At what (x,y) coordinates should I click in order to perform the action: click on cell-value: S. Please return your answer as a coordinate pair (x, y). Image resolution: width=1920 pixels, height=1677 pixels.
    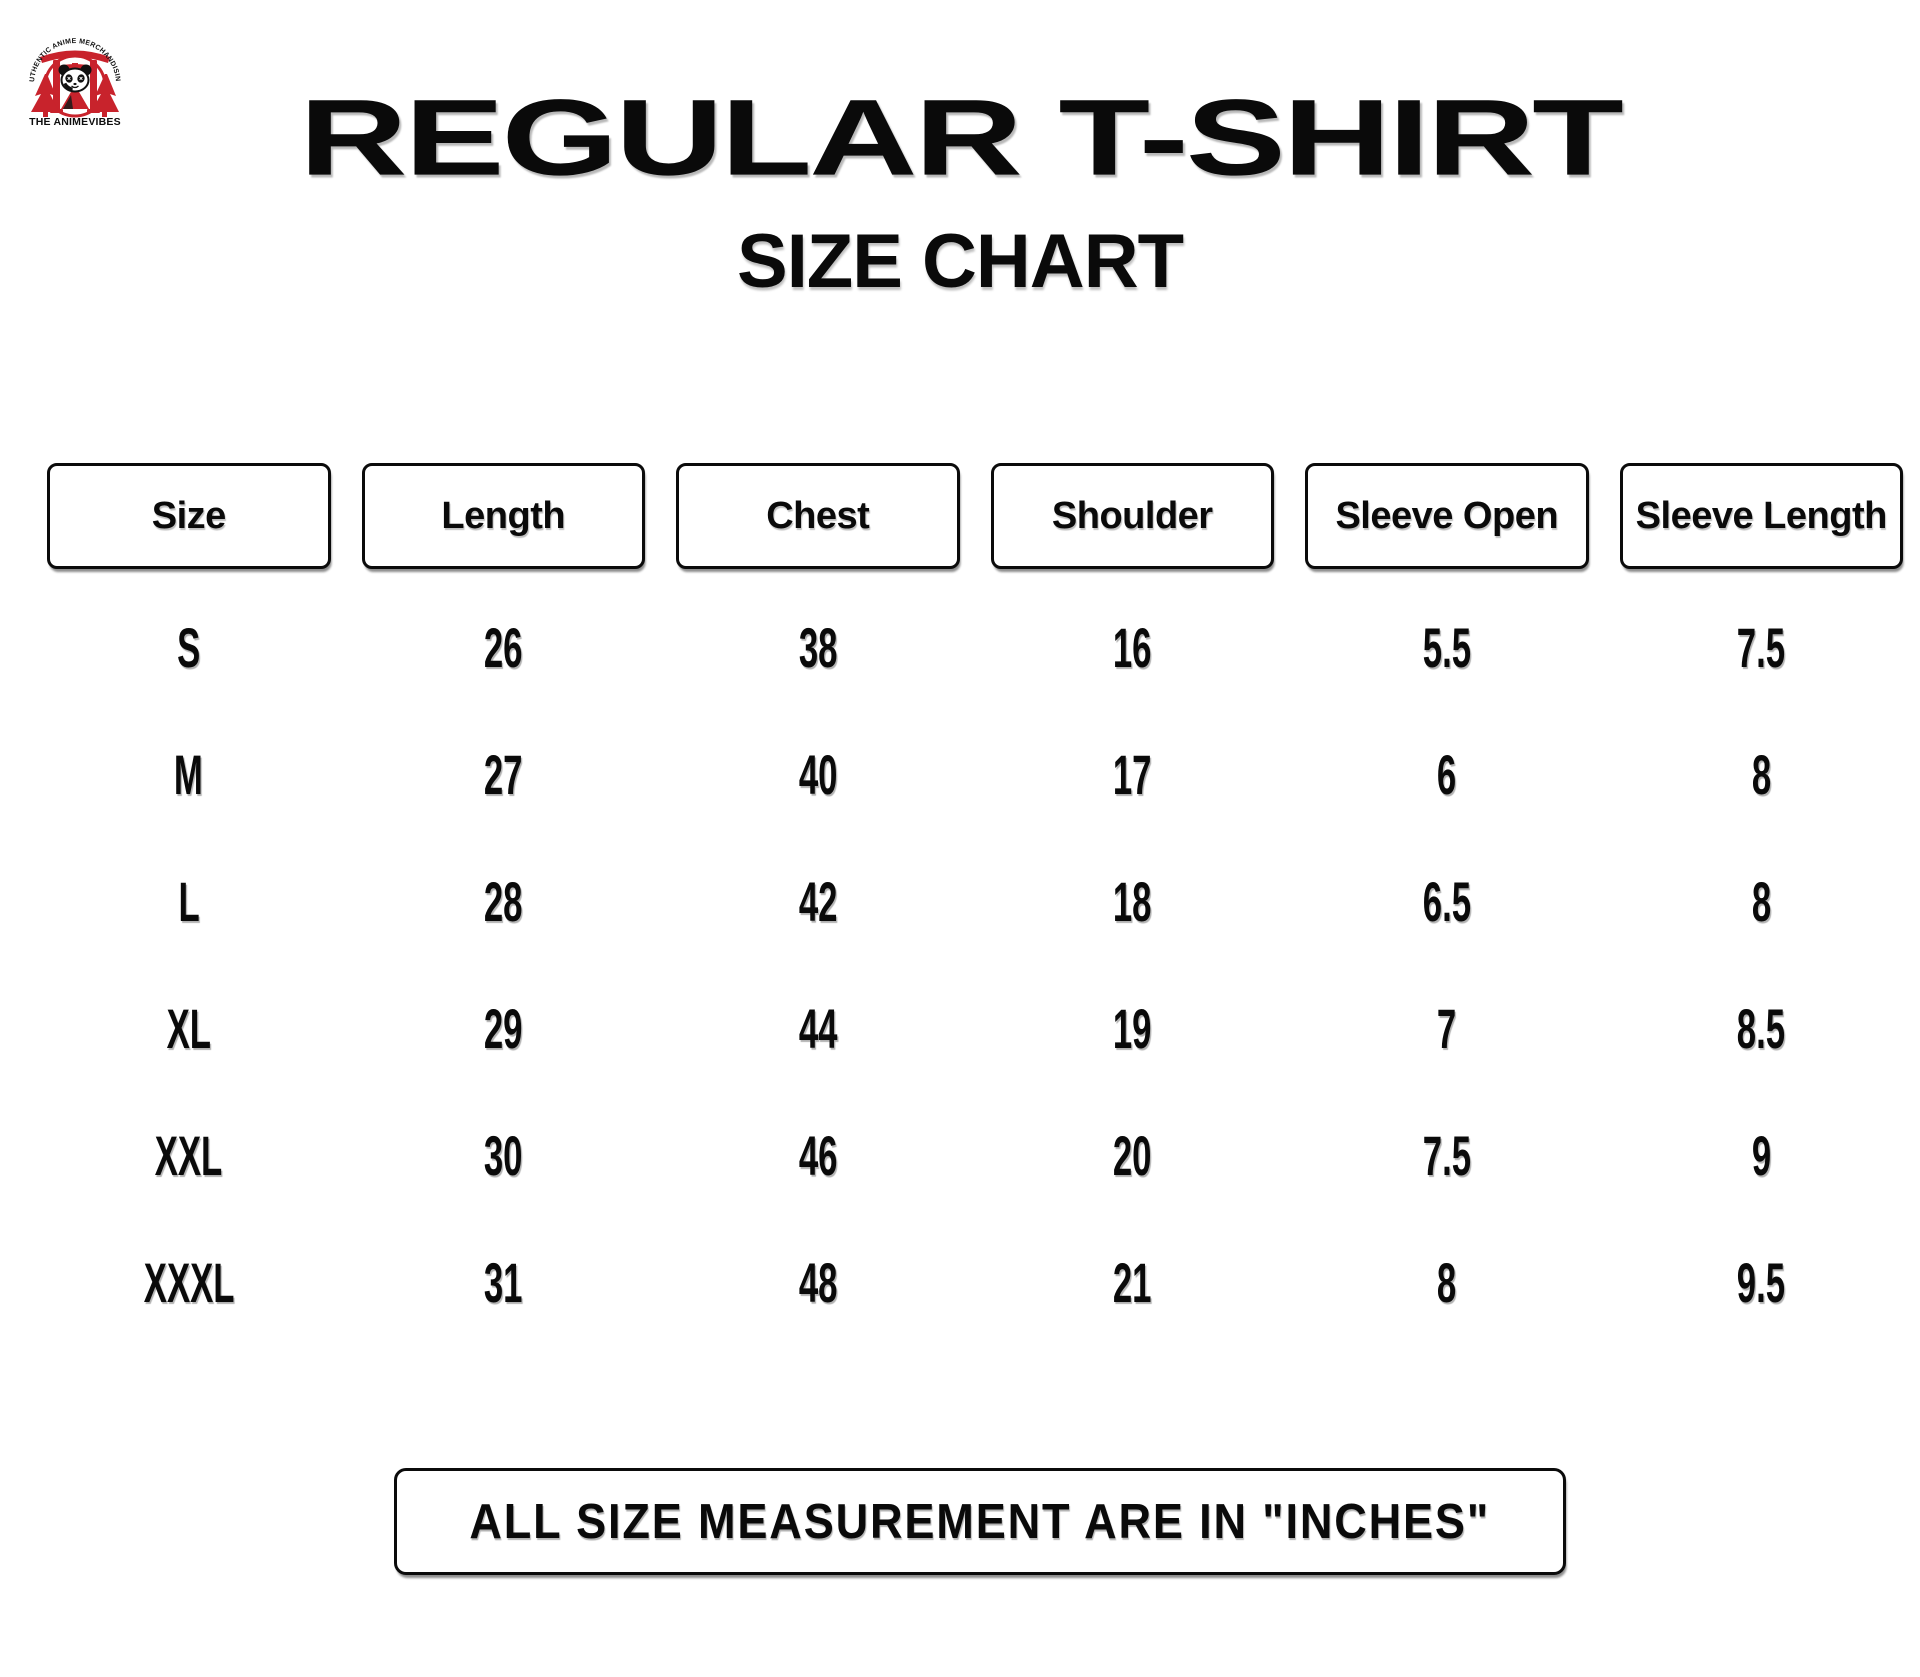
    Looking at the image, I should click on (189, 647).